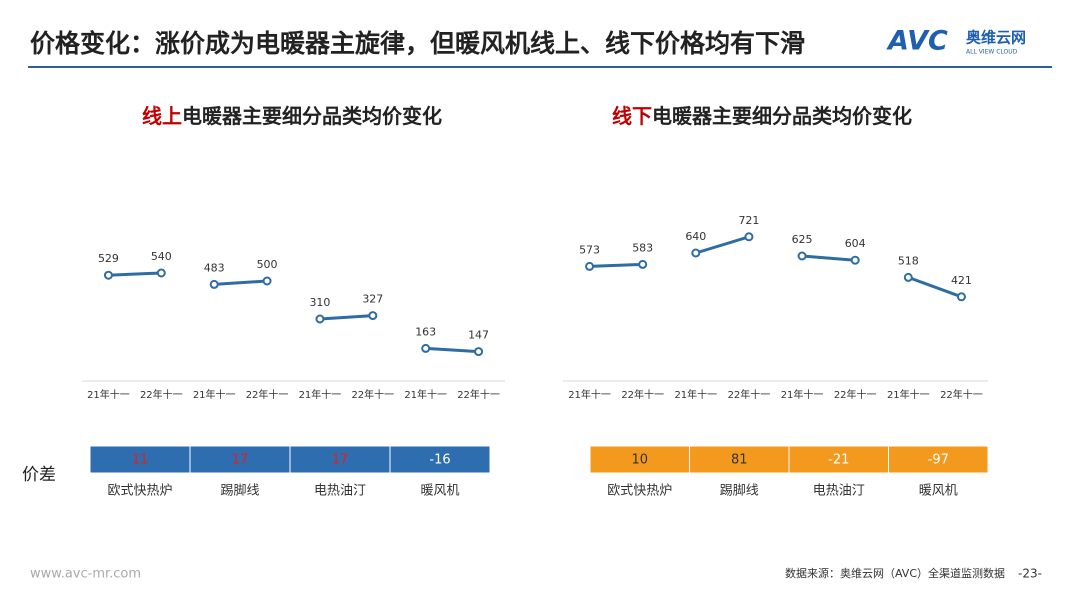 The width and height of the screenshot is (1080, 608). What do you see at coordinates (417, 43) in the screenshot?
I see `slide-title: 价格变化：涨价成为电暖器主旋律，但暖风机线上、线下价格均有下滑` at bounding box center [417, 43].